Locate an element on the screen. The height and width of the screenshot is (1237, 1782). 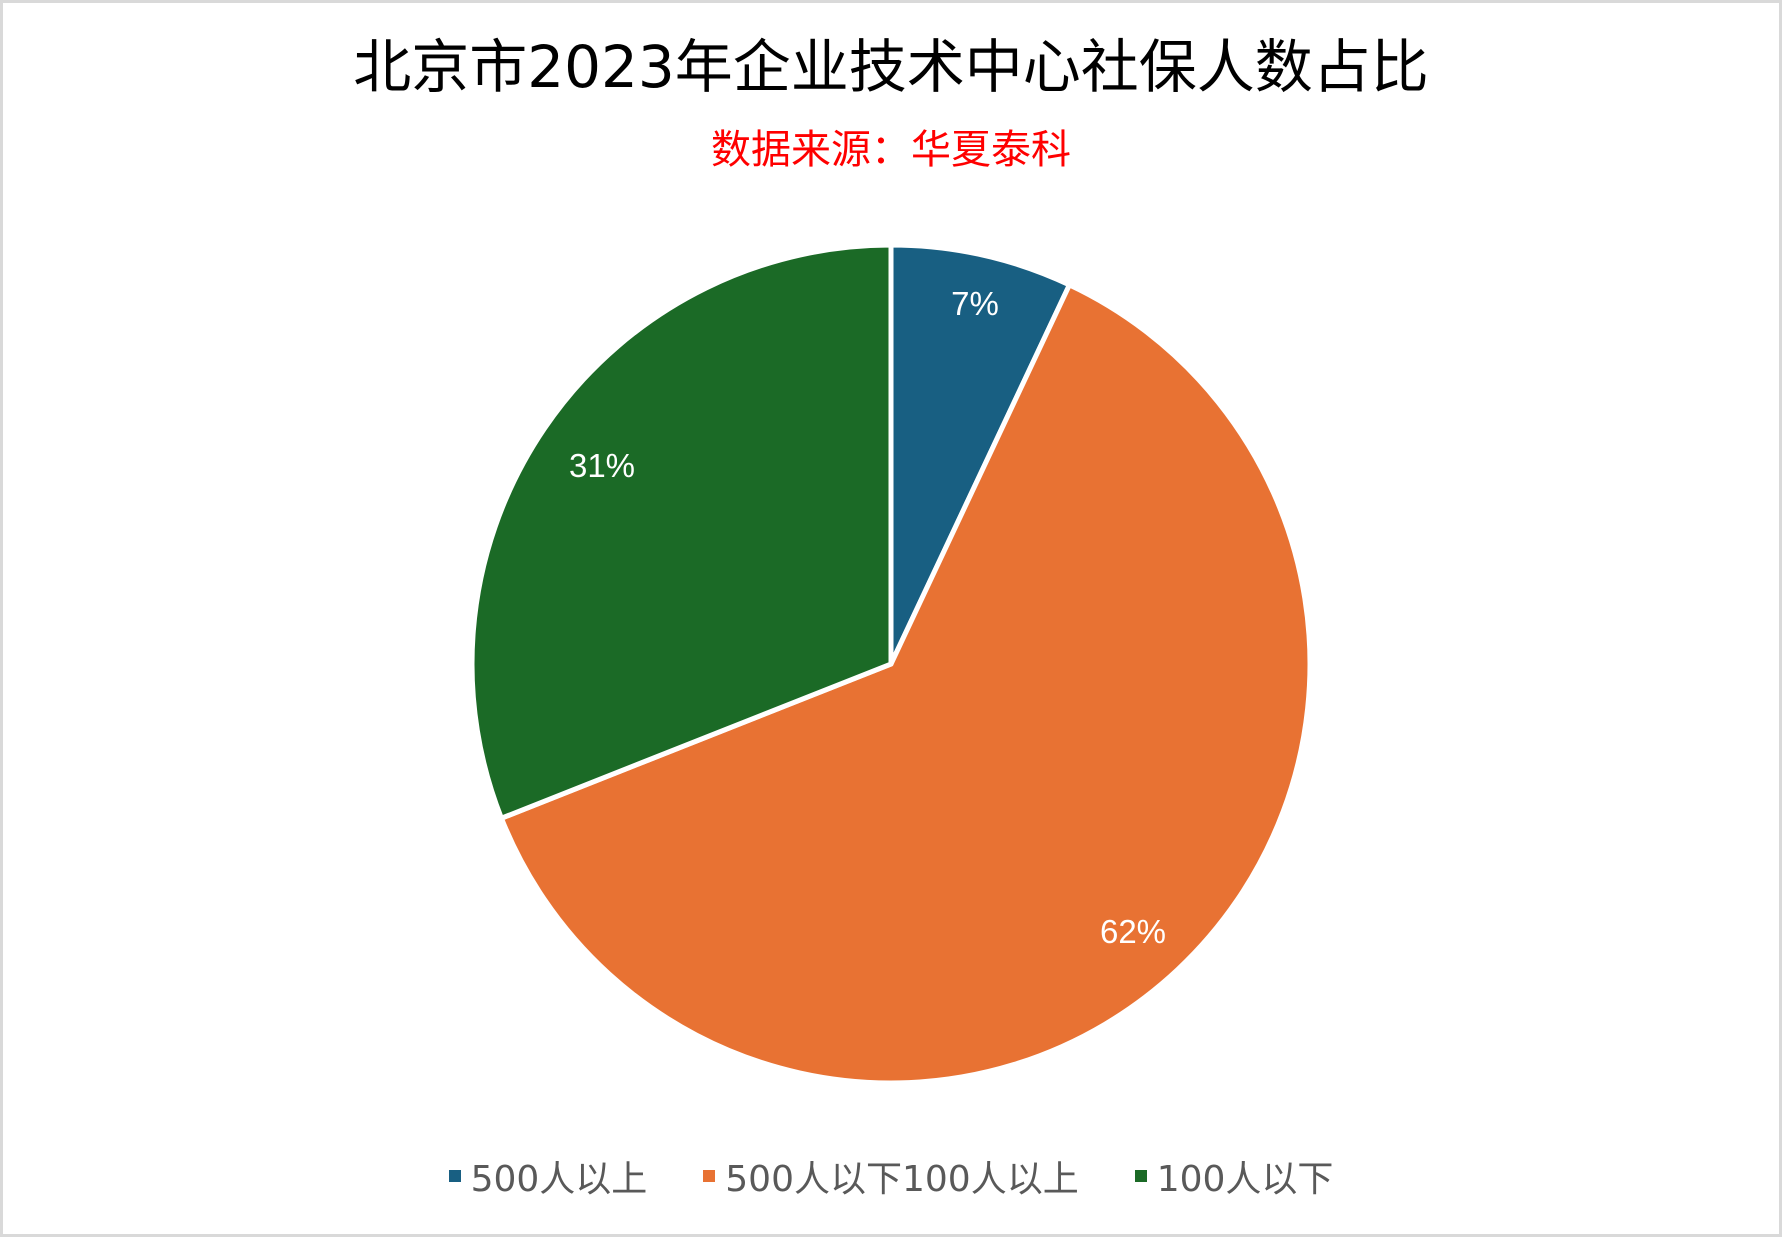
chart-subtitle: 数据来源：华夏泰科 is located at coordinates (891, 150).